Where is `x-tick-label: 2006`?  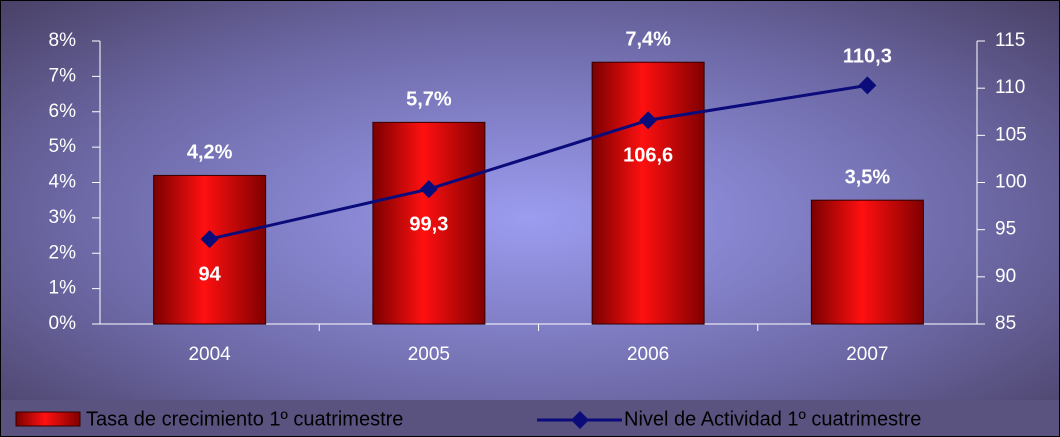 x-tick-label: 2006 is located at coordinates (648, 354).